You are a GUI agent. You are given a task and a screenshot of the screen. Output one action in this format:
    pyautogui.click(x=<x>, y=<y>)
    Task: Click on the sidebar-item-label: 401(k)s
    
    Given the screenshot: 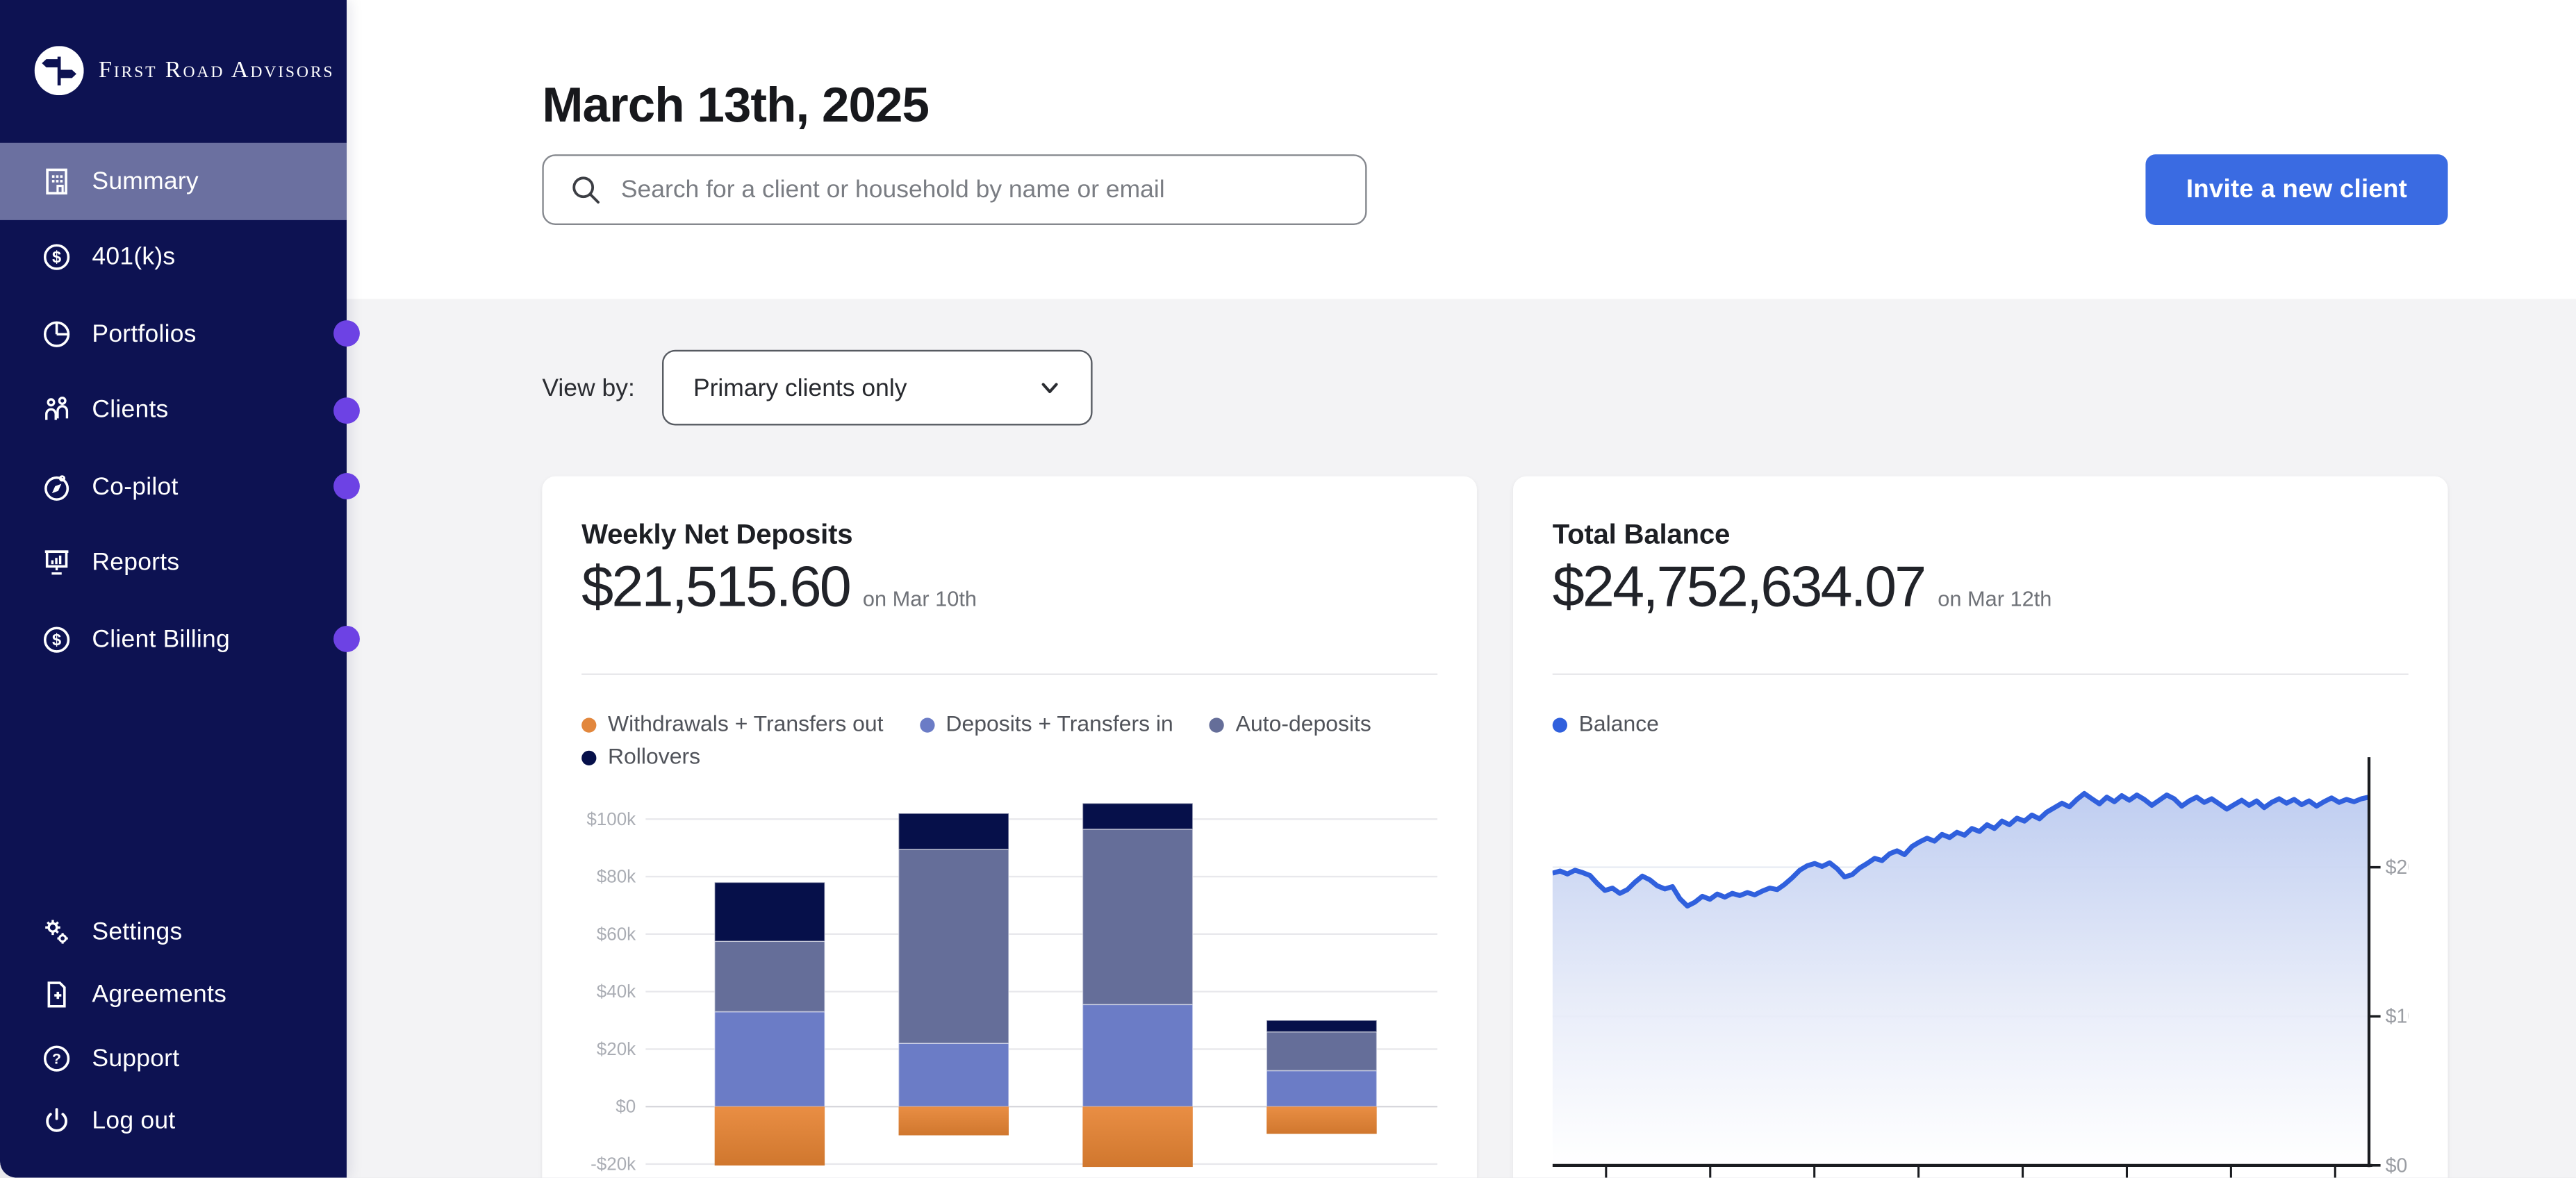 What is the action you would take?
    pyautogui.click(x=134, y=257)
    